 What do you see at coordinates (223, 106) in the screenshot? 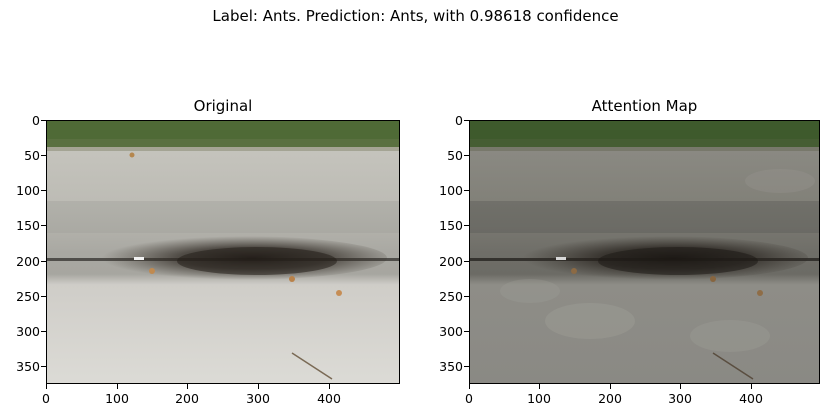
I see `panel-title-original: Original` at bounding box center [223, 106].